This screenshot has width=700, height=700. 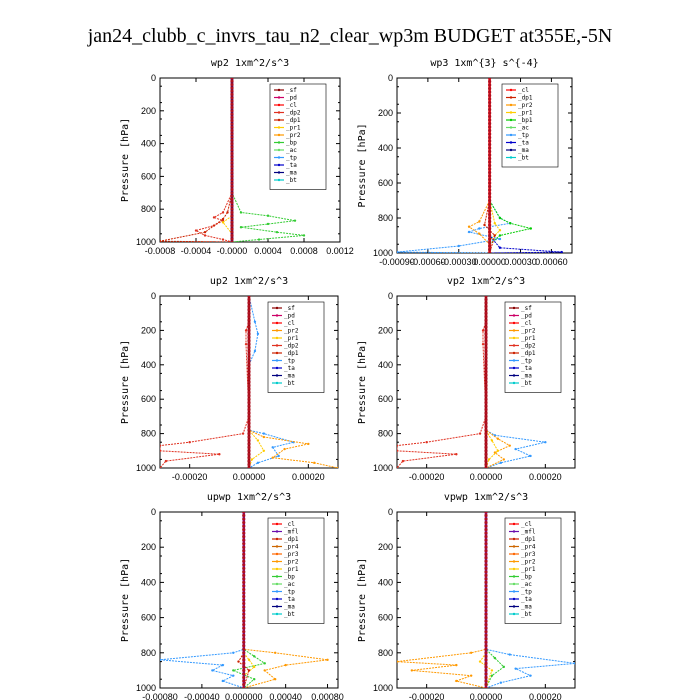 I want to click on series-line-pr1, so click(x=256, y=382).